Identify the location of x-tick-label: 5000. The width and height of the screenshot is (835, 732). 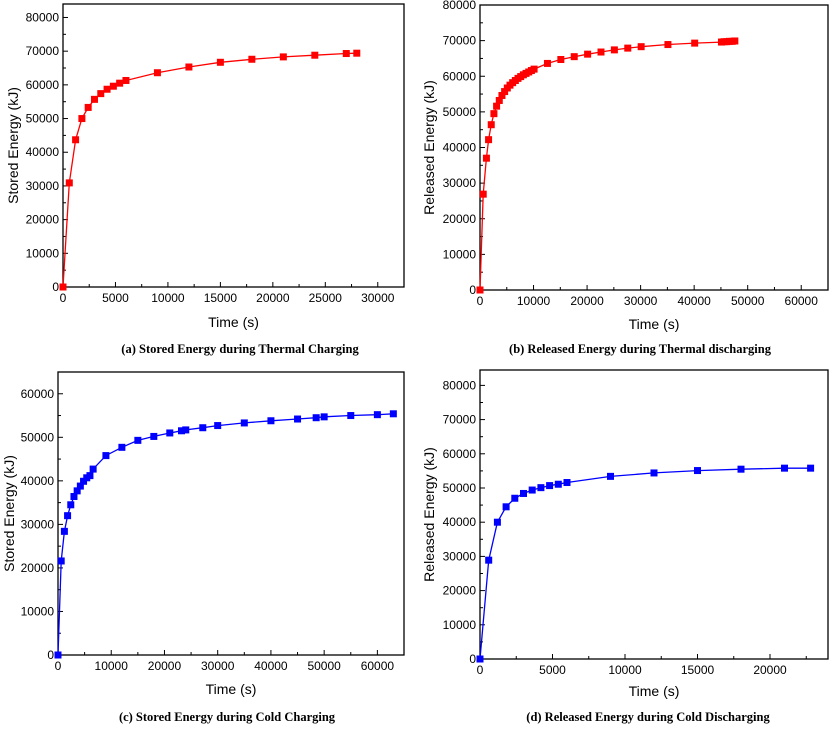
(115, 298).